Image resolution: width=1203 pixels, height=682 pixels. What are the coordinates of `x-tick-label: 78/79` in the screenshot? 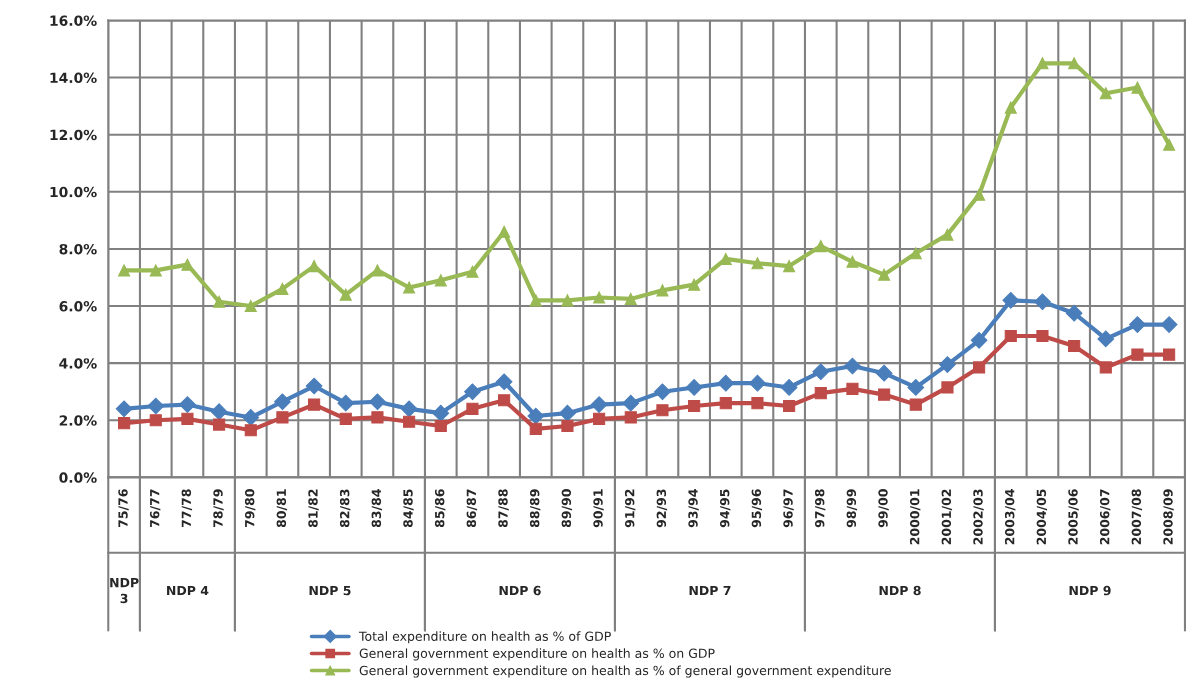 It's located at (218, 508).